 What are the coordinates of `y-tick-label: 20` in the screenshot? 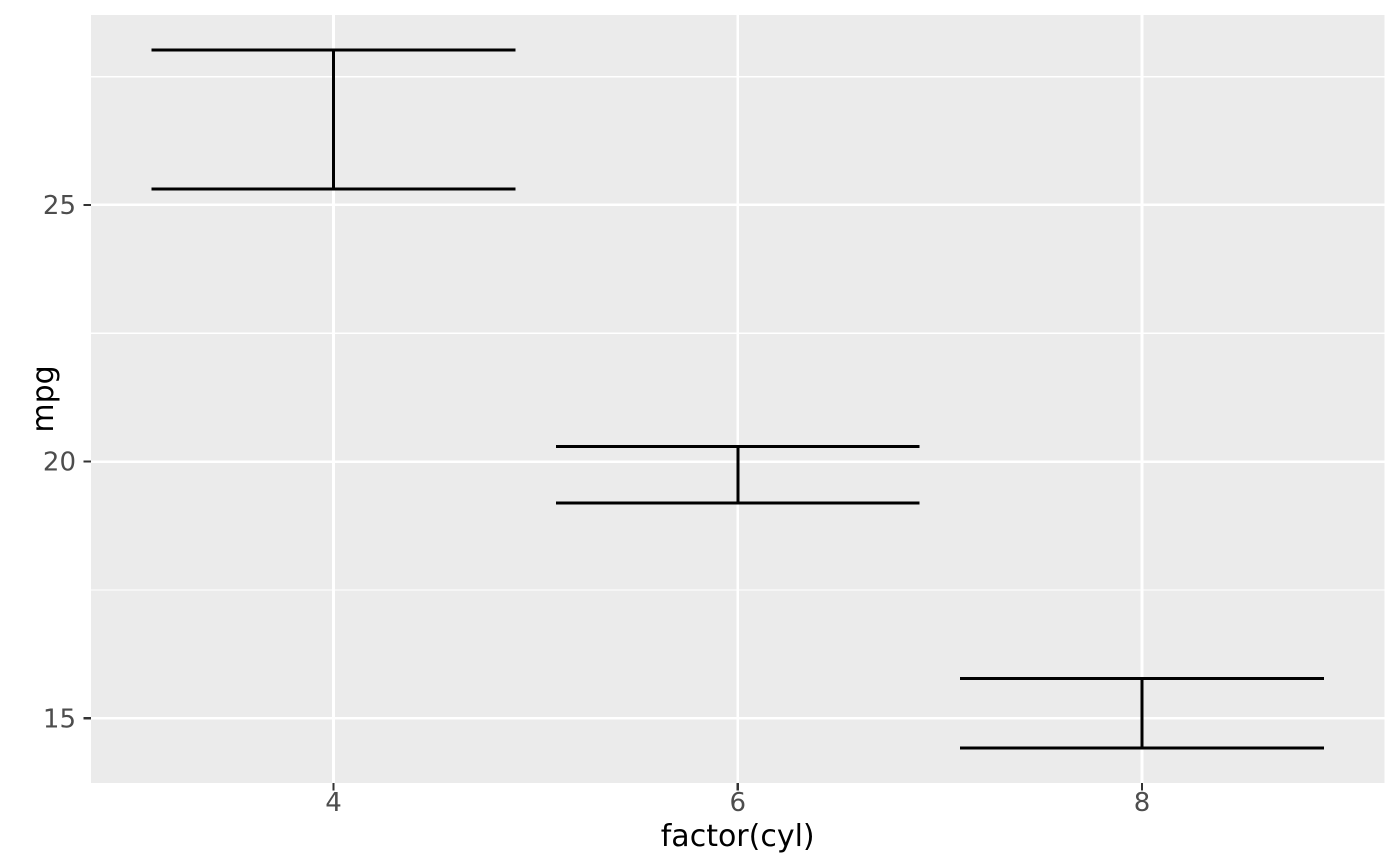 It's located at (59, 463).